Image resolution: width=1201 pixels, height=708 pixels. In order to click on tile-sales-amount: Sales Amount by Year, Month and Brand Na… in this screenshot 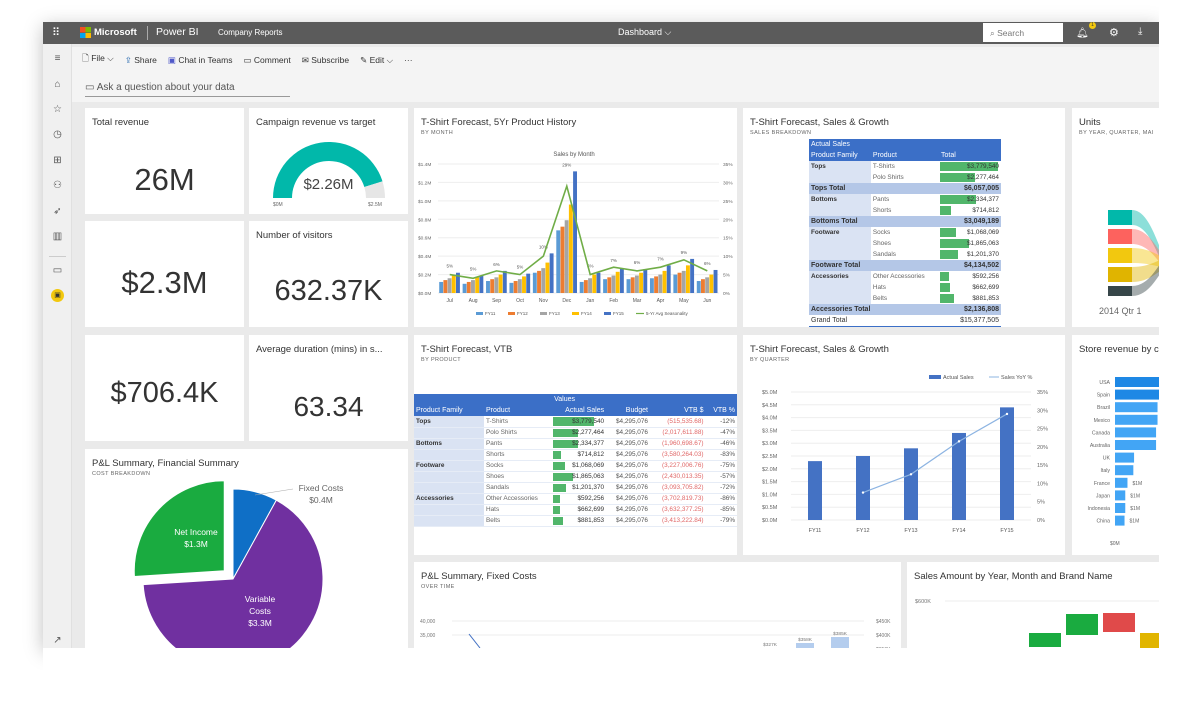, I will do `click(1034, 605)`.